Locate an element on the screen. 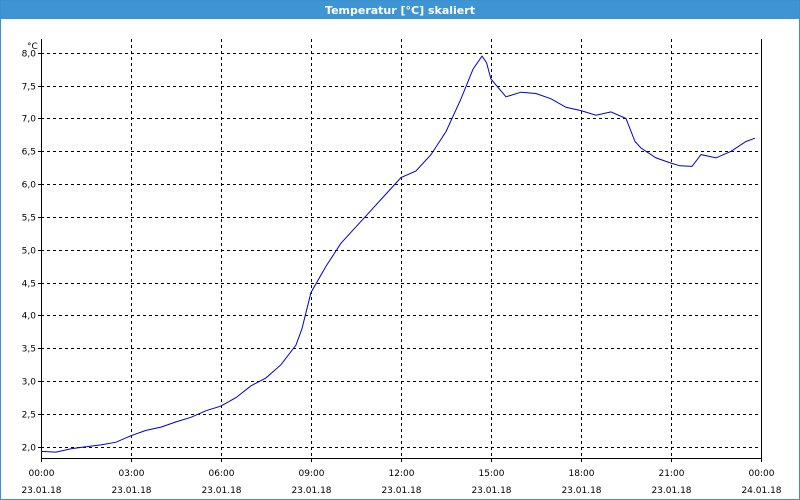 This screenshot has width=800, height=500. y-tick-label: 7,5 is located at coordinates (29, 88).